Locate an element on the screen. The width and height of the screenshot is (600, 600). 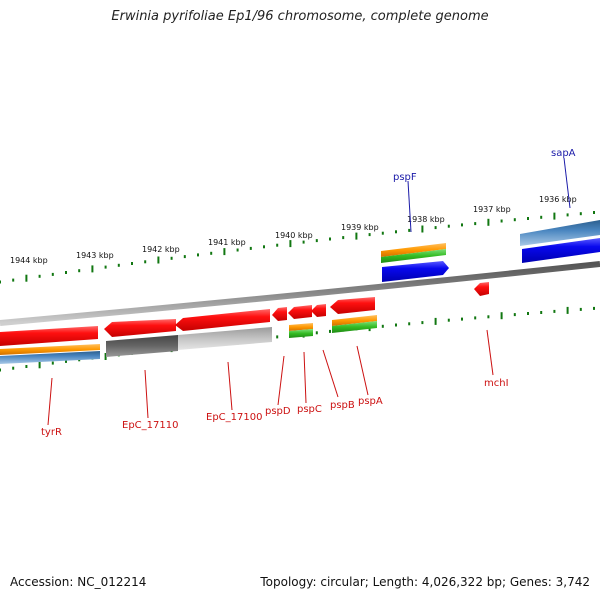
gene-label-pspD: pspD is located at coordinates (278, 411).